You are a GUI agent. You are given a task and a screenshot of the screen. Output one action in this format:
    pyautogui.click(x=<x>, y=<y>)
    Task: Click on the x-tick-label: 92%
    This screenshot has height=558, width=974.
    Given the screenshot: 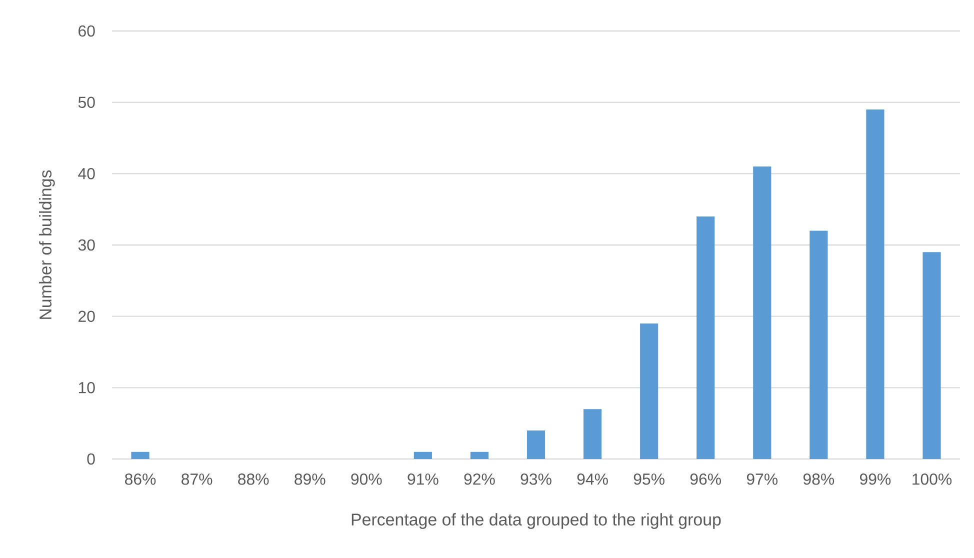 What is the action you would take?
    pyautogui.click(x=479, y=479)
    